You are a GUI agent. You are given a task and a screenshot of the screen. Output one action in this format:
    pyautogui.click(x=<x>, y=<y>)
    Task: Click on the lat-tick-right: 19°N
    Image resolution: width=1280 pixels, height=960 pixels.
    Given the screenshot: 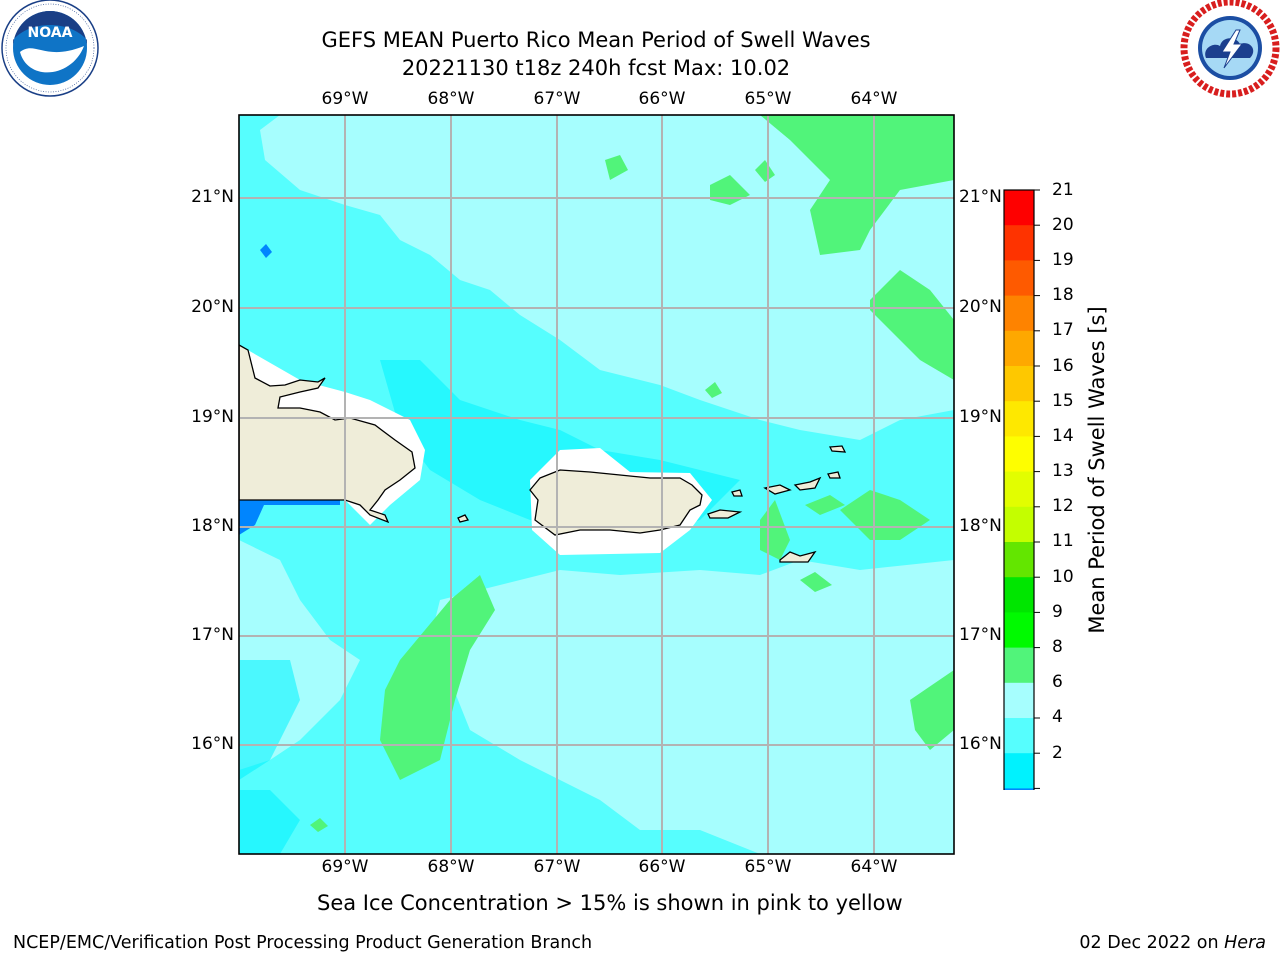 What is the action you would take?
    pyautogui.click(x=980, y=417)
    